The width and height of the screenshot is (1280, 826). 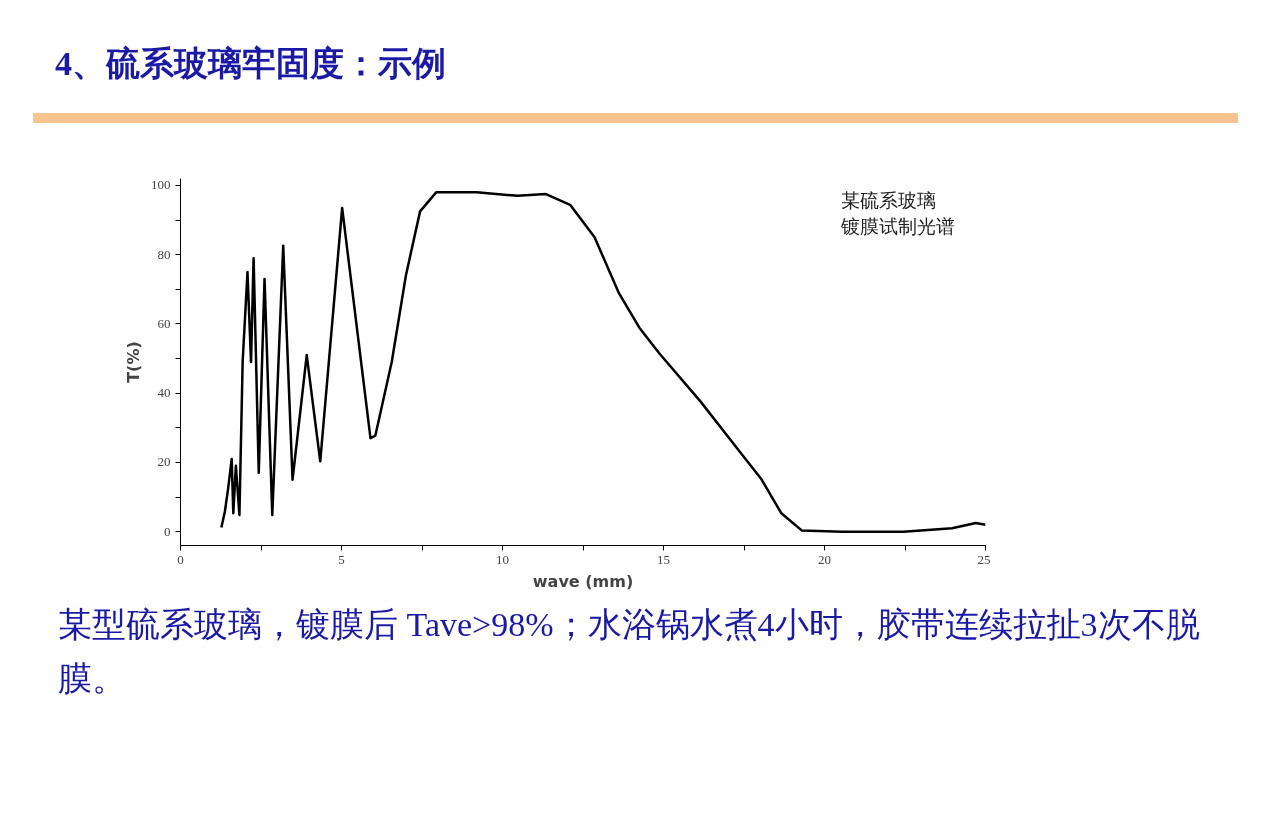 What do you see at coordinates (583, 581) in the screenshot?
I see `x-axis-title: wave (mm)` at bounding box center [583, 581].